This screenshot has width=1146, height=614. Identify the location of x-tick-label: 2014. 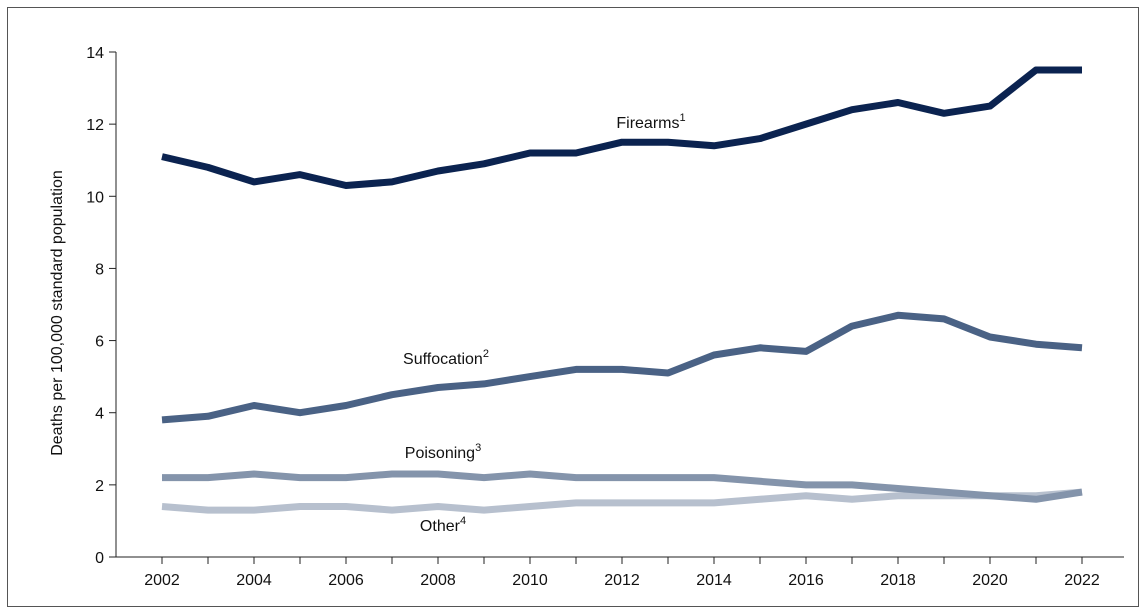
(714, 580).